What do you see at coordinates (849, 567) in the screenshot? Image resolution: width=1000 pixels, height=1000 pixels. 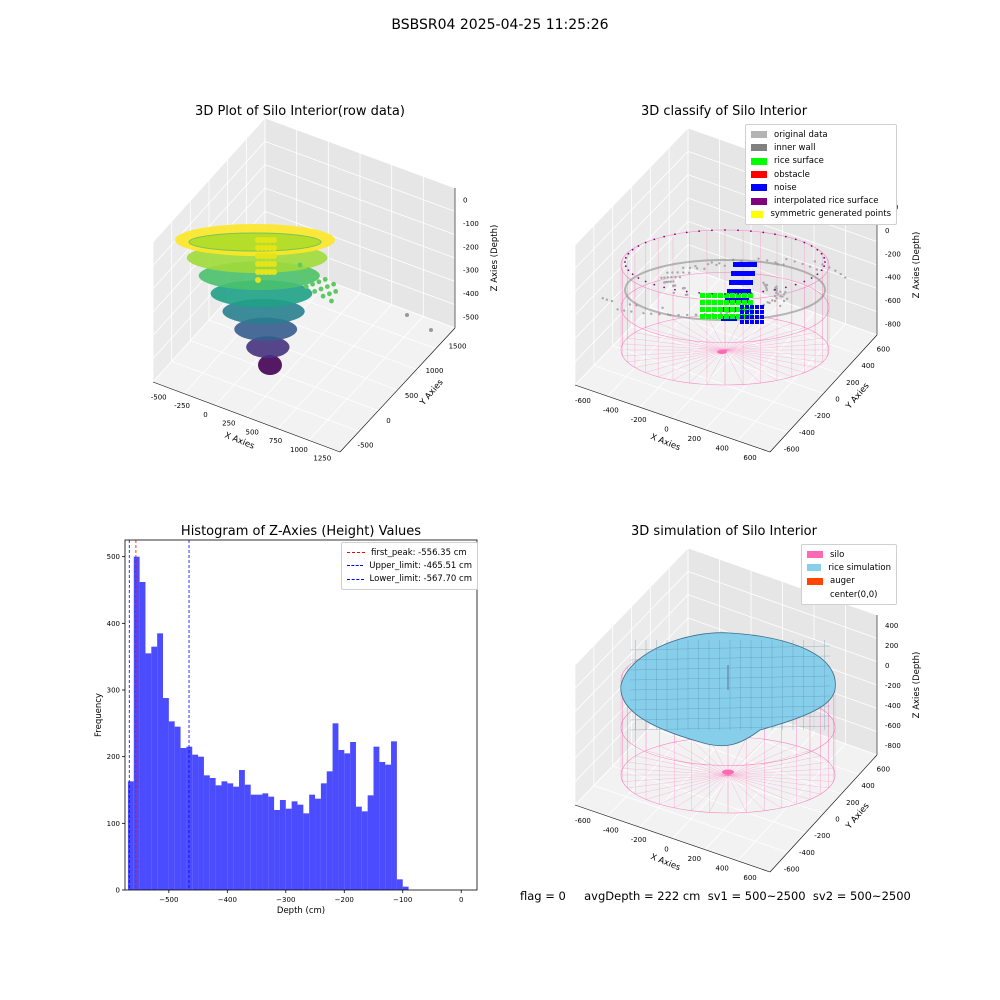 I see `legend-item: rice simulation` at bounding box center [849, 567].